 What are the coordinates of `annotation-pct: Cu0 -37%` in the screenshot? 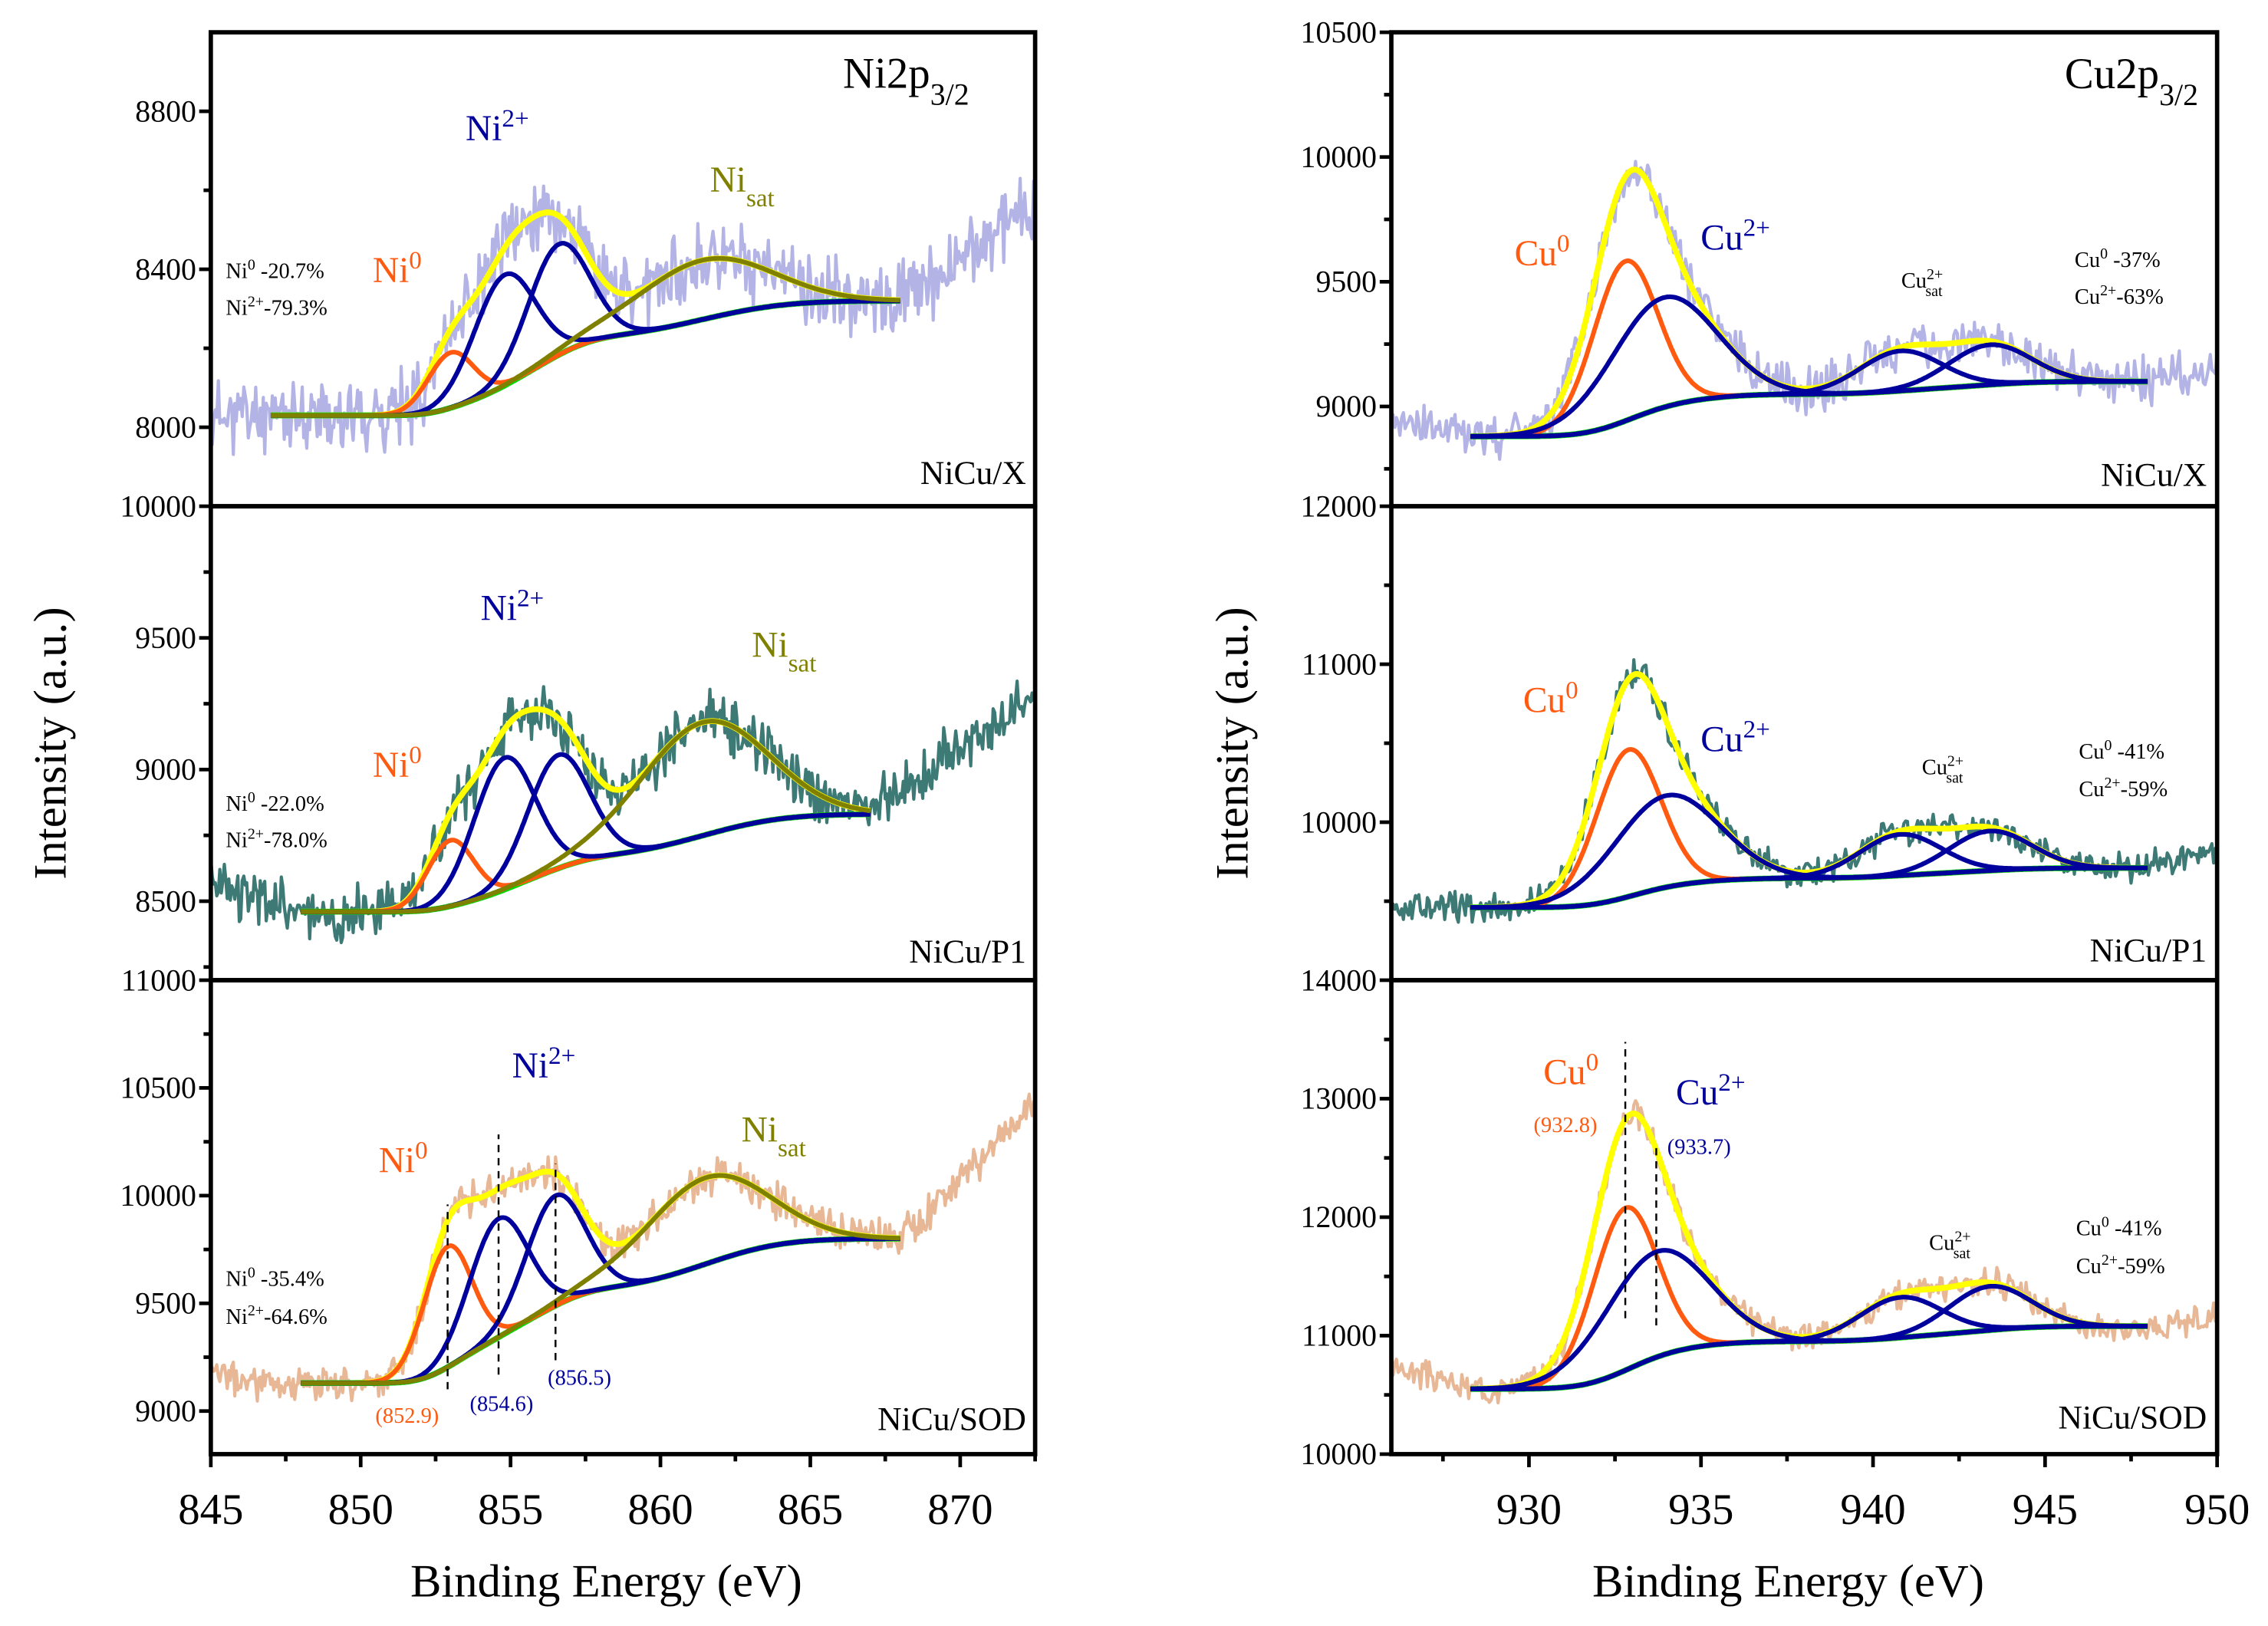 It's located at (2118, 258).